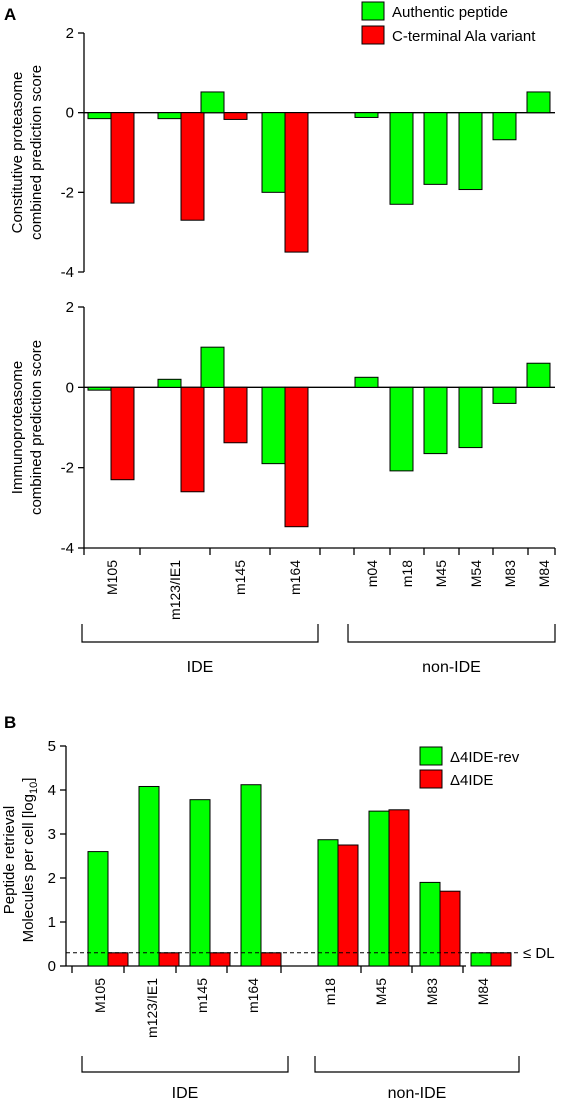 This screenshot has width=562, height=1103. Describe the element at coordinates (52, 966) in the screenshot. I see `y-tick-label-b-5: 0` at that location.